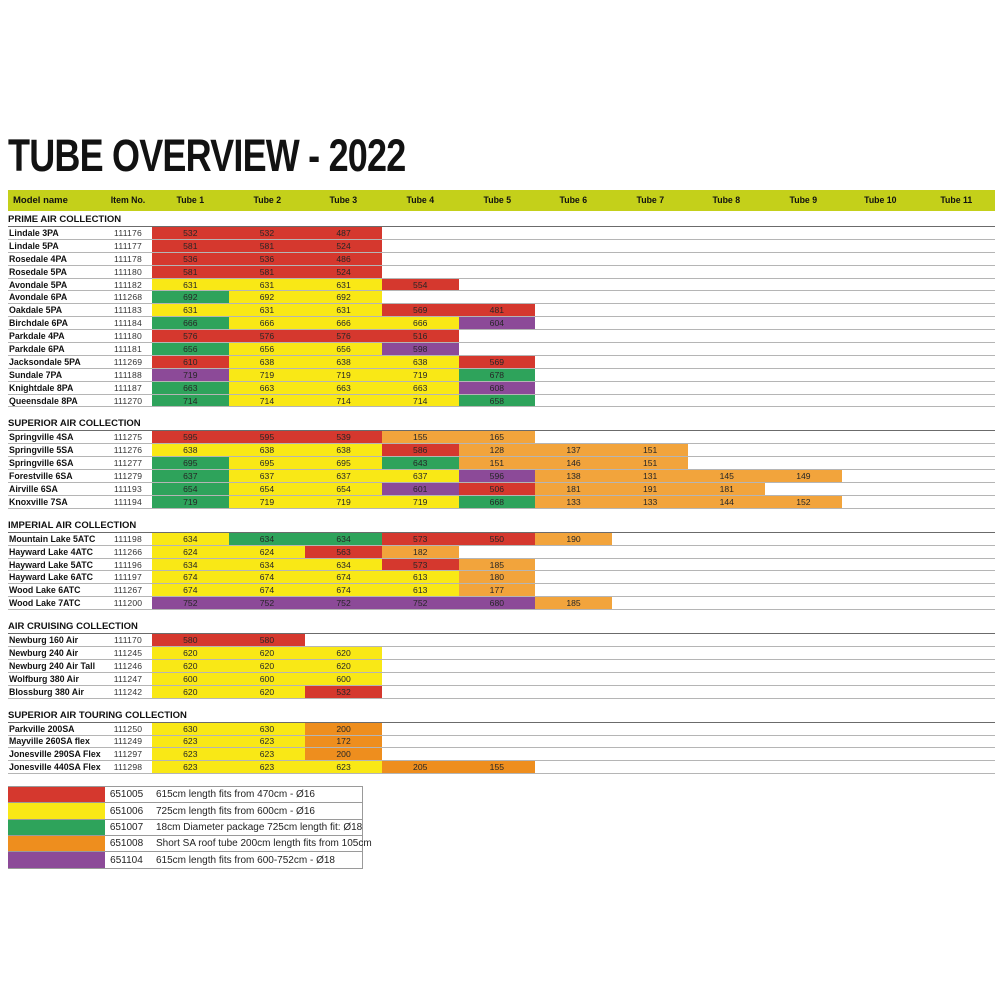  What do you see at coordinates (267, 538) in the screenshot?
I see `tube-cell: 634` at bounding box center [267, 538].